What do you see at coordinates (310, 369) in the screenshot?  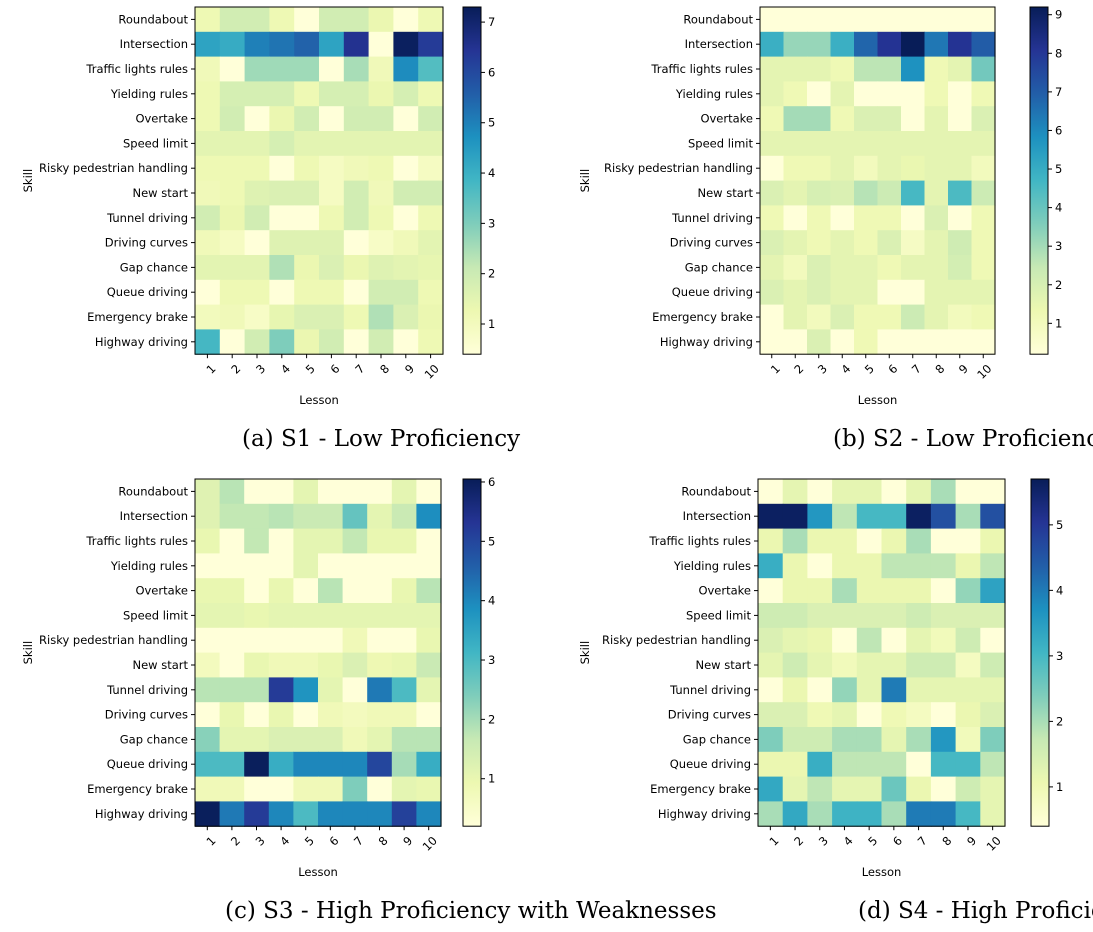 I see `x-tick-label: 5` at bounding box center [310, 369].